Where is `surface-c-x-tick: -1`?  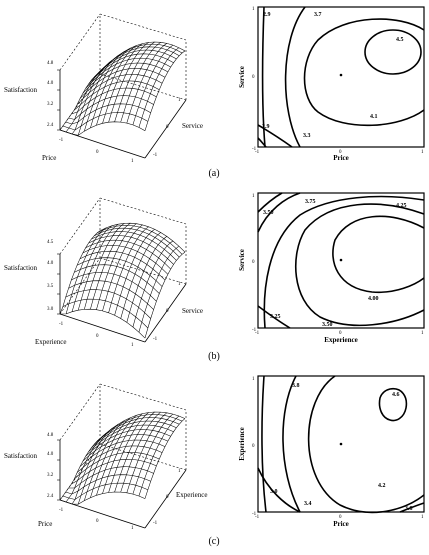 surface-c-x-tick: -1 is located at coordinates (61, 510).